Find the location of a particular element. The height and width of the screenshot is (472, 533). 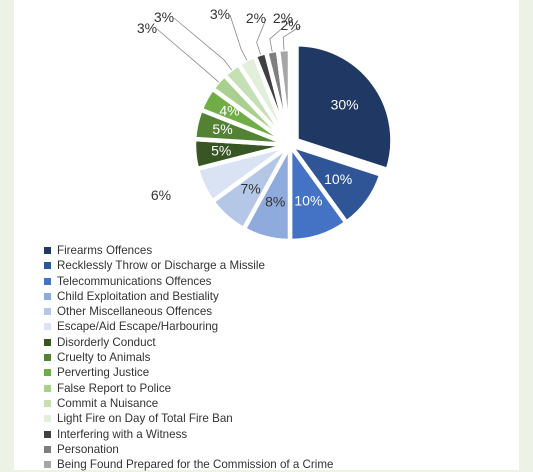

legend-label: Light Fire on Day of Total Fire Ban is located at coordinates (145, 419).